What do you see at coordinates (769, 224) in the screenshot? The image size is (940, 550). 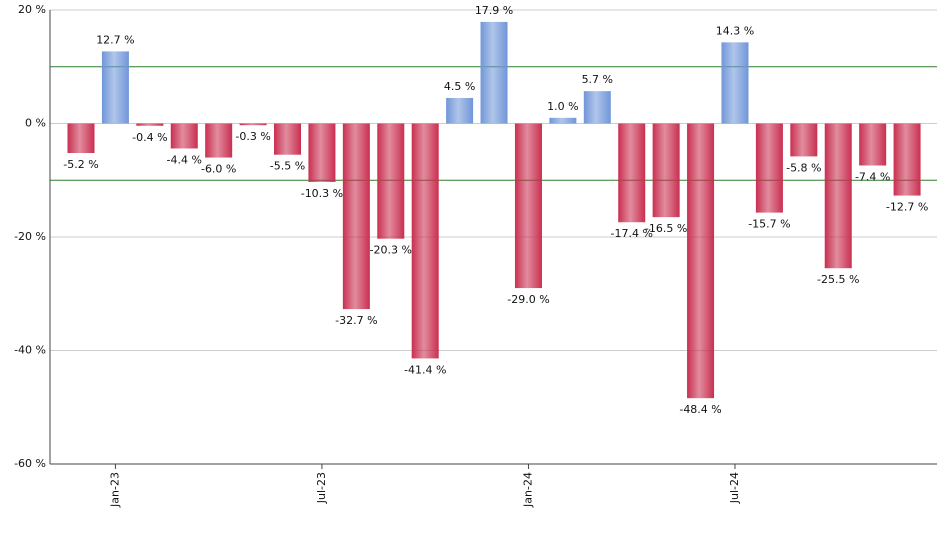 I see `value-label: -15.7 %` at bounding box center [769, 224].